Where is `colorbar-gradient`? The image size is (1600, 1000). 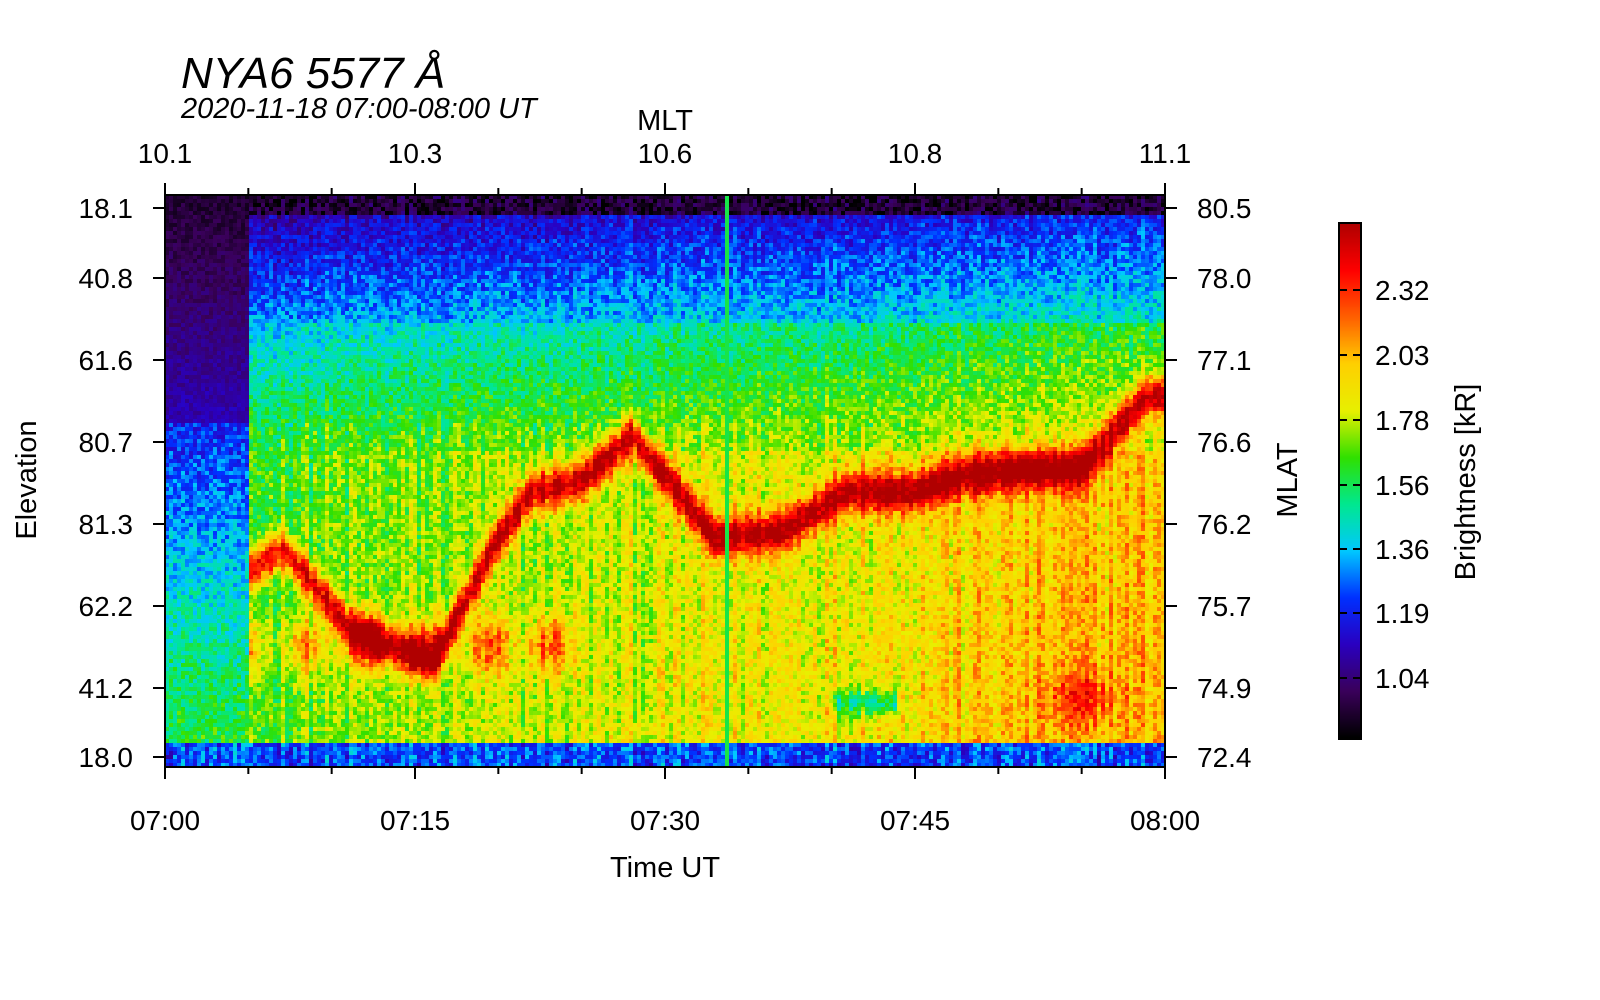 colorbar-gradient is located at coordinates (1350, 481).